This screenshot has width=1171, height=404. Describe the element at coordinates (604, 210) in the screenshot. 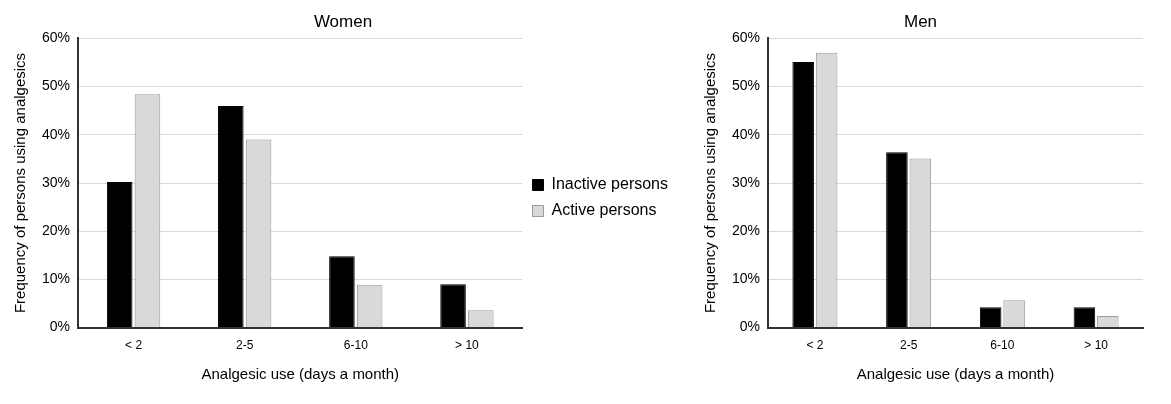

I see `legend-label: Active persons` at that location.